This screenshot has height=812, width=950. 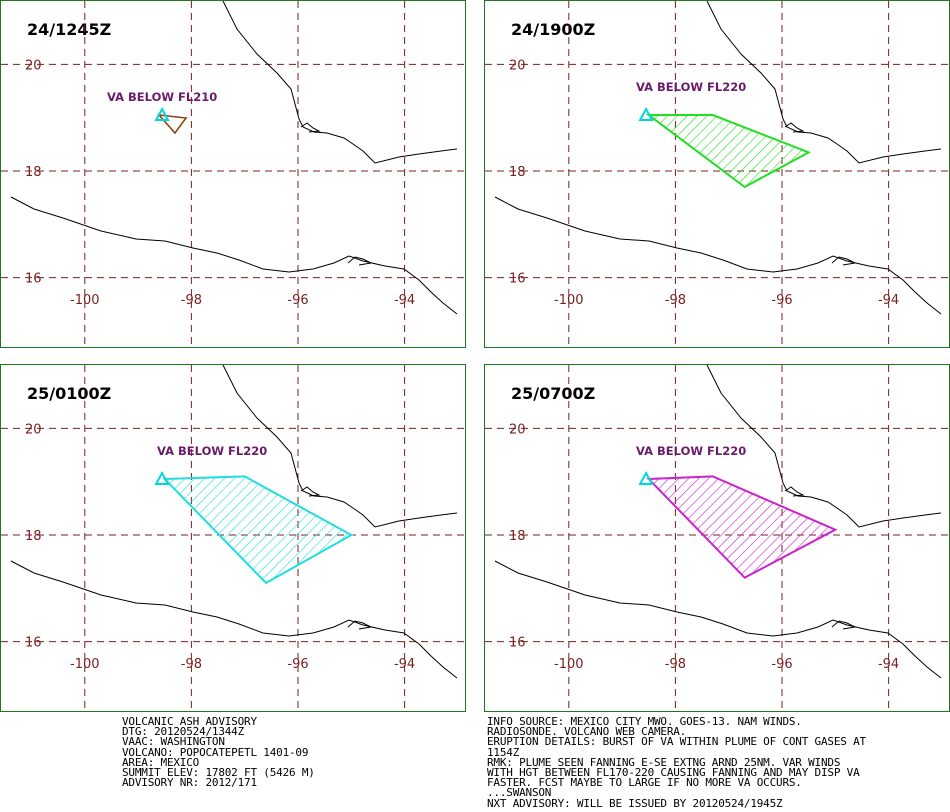 What do you see at coordinates (189, 783) in the screenshot?
I see `advisory-line: ADVISORY NR: 2012/171` at bounding box center [189, 783].